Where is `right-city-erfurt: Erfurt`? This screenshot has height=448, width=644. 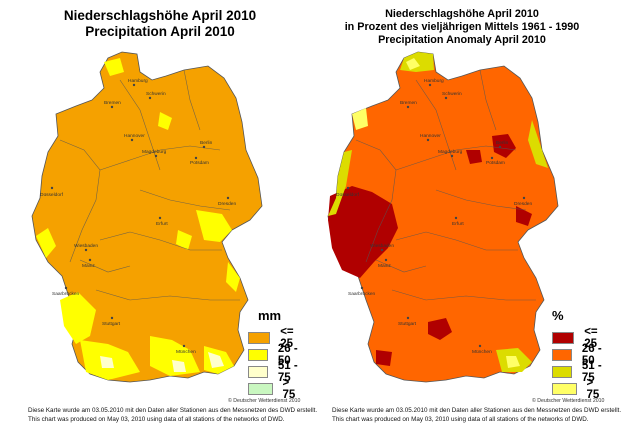 right-city-erfurt: Erfurt is located at coordinates (458, 224).